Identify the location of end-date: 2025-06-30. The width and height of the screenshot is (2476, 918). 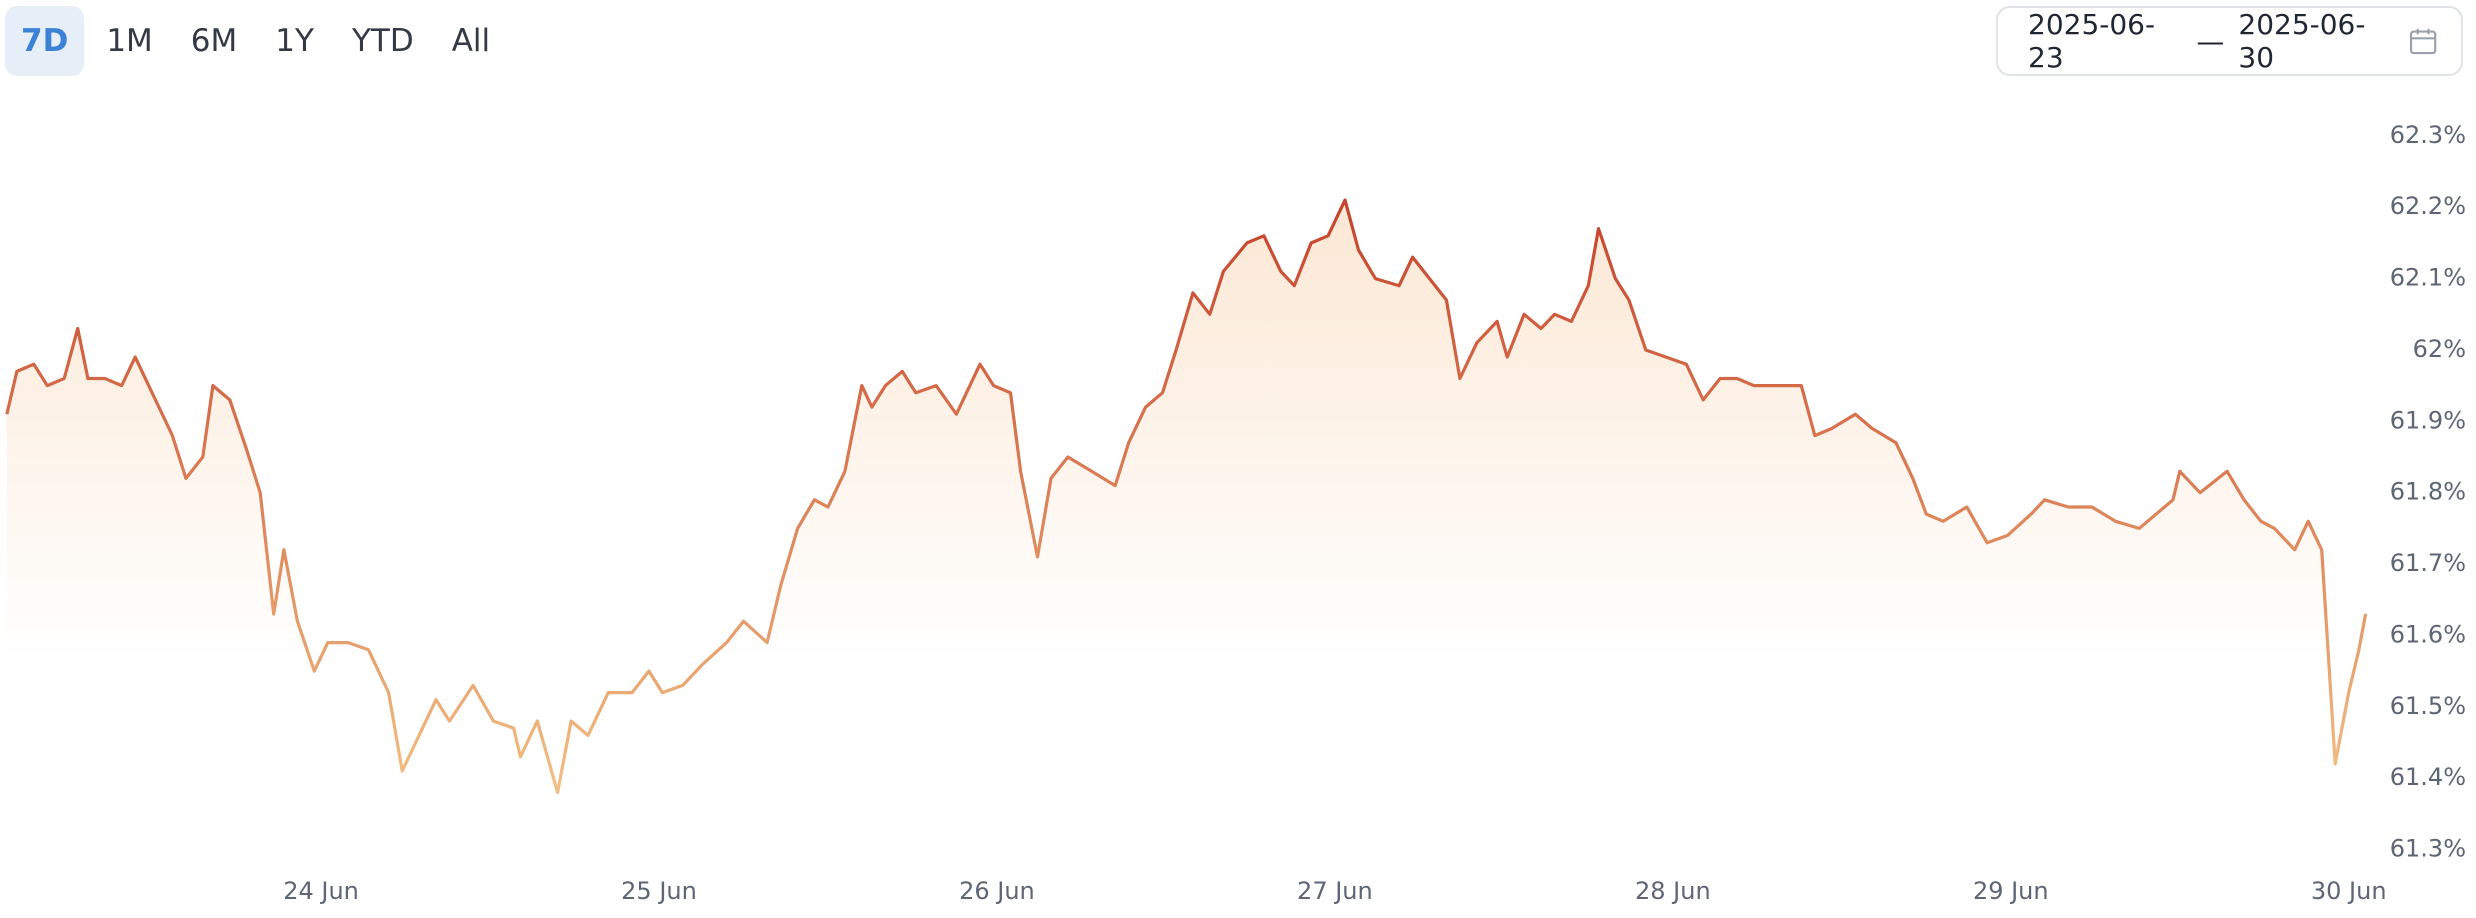
(2302, 41).